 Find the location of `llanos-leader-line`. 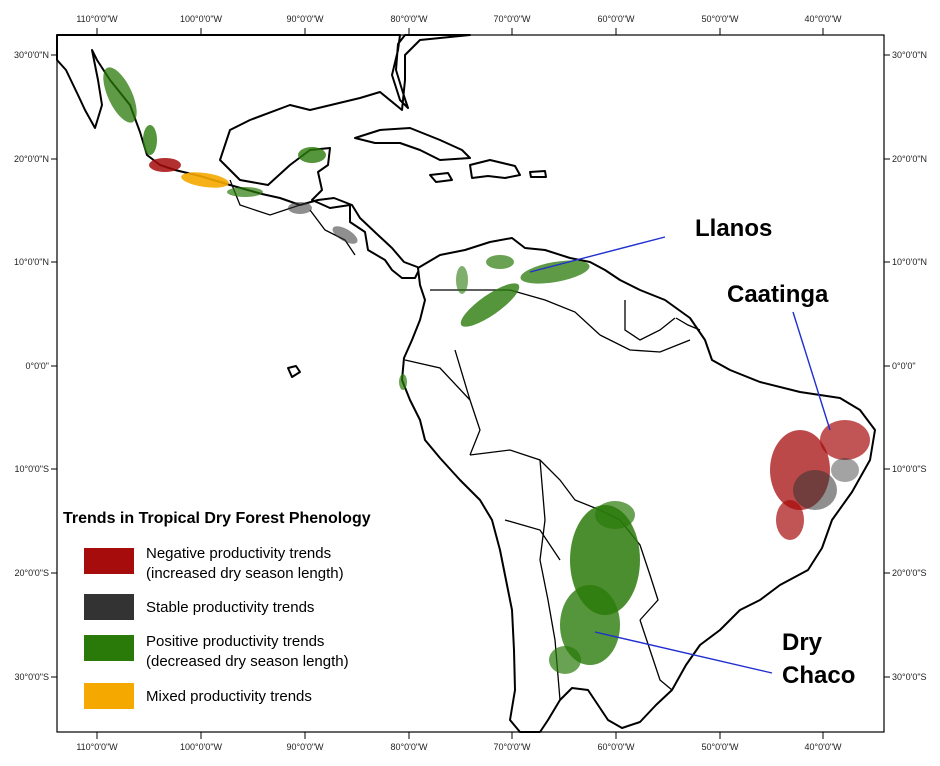

llanos-leader-line is located at coordinates (597, 254).